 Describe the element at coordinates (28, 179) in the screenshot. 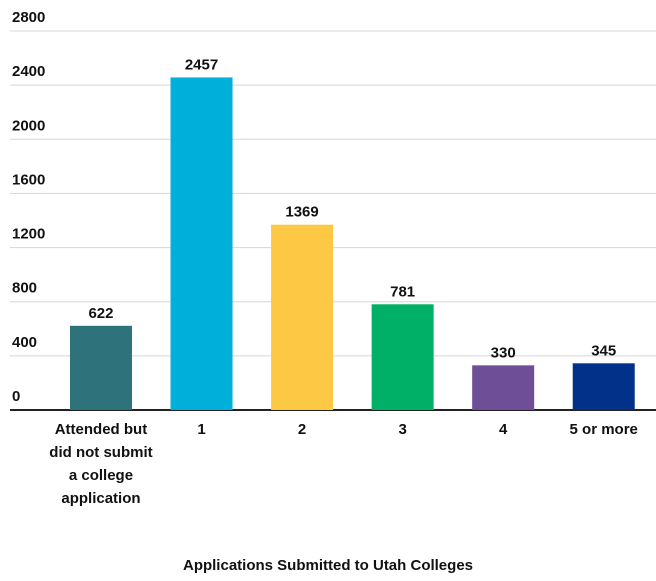

I see `y-tick-label: 1600` at that location.